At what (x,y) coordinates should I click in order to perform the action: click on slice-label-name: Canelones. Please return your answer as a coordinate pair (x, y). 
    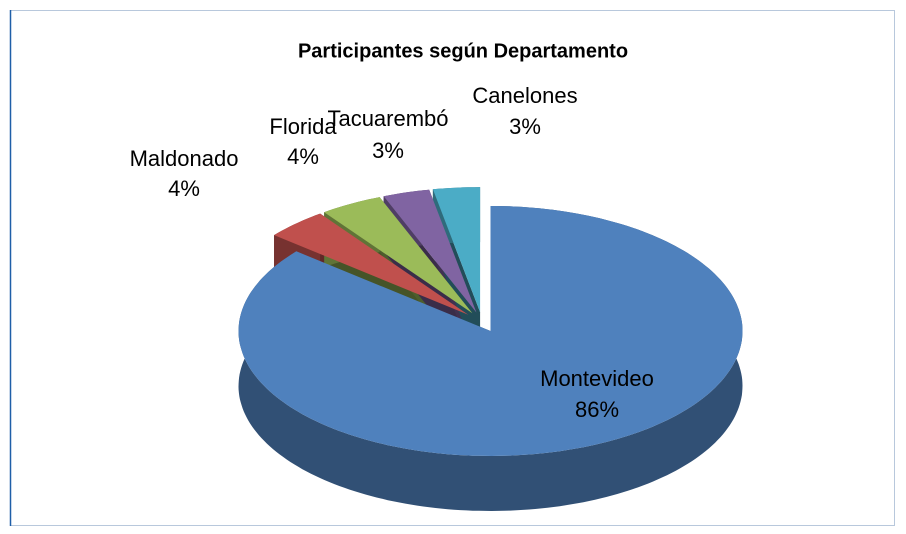
    Looking at the image, I should click on (524, 95).